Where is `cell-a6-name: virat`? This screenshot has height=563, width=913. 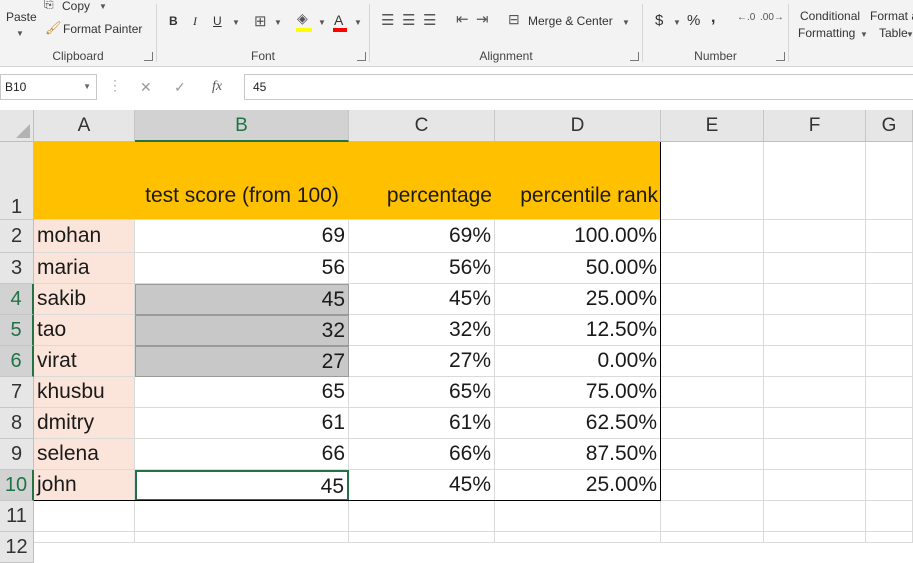
cell-a6-name: virat is located at coordinates (84, 361).